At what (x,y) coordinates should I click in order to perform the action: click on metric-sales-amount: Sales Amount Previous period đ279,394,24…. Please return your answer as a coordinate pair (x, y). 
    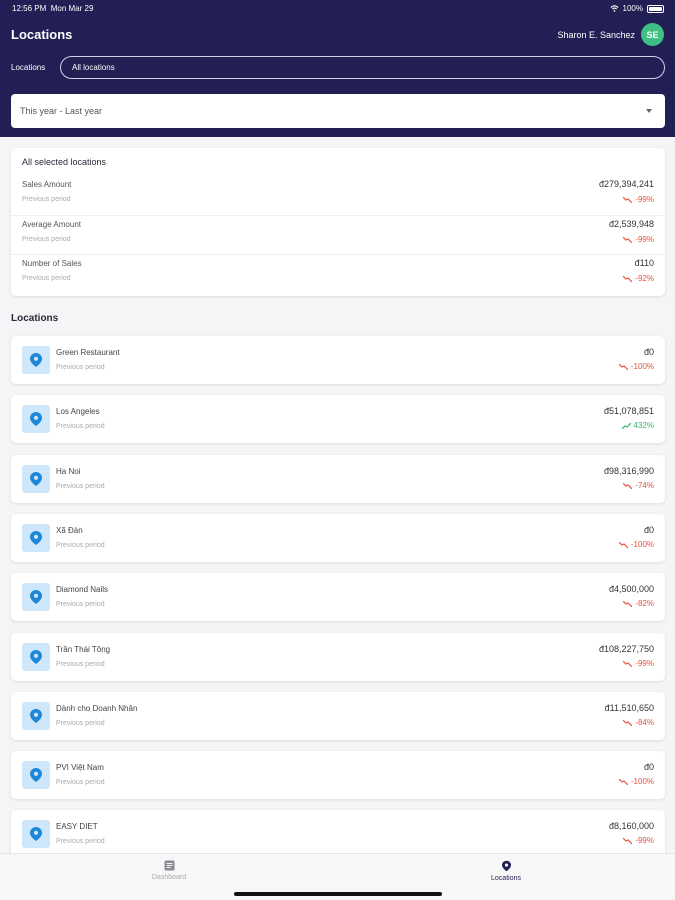
    Looking at the image, I should click on (338, 196).